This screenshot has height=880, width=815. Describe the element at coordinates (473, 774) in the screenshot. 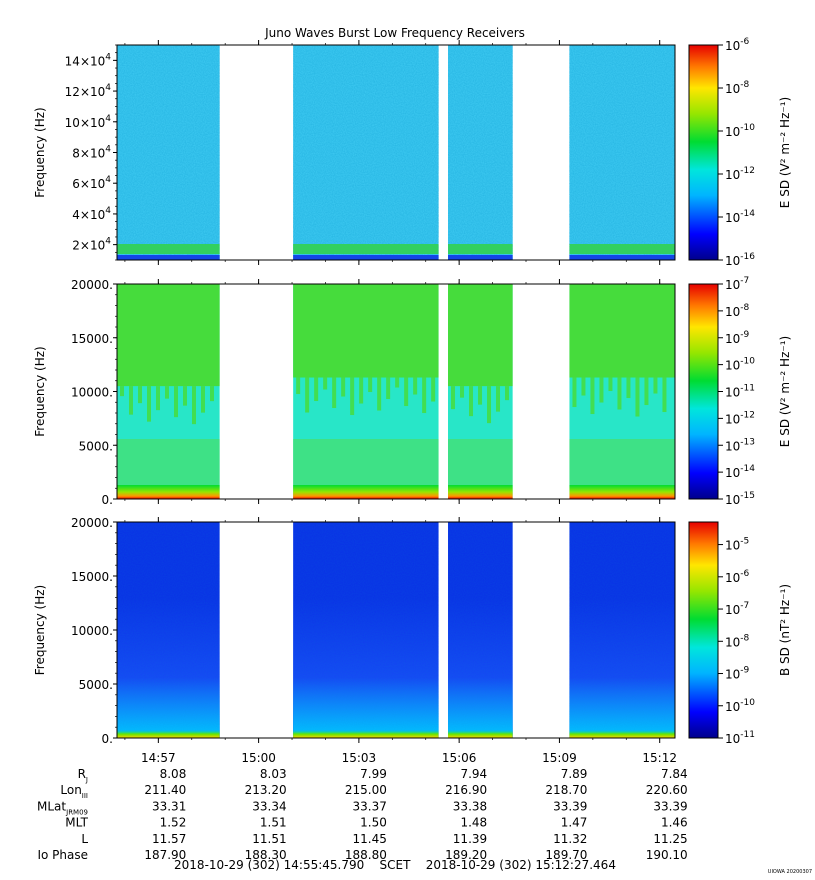

I see `ephemeris-value: 7.94` at that location.